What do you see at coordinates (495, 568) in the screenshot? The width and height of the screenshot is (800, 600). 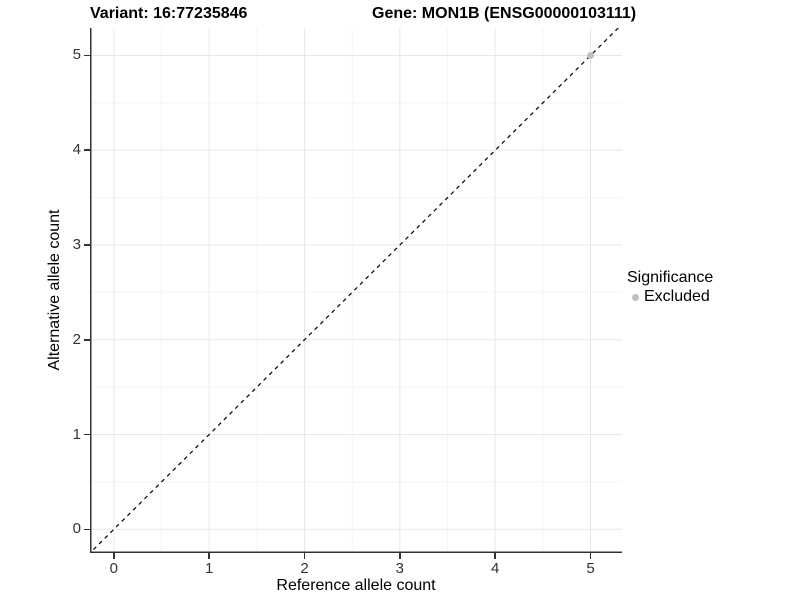 I see `x-tick-label: 4` at bounding box center [495, 568].